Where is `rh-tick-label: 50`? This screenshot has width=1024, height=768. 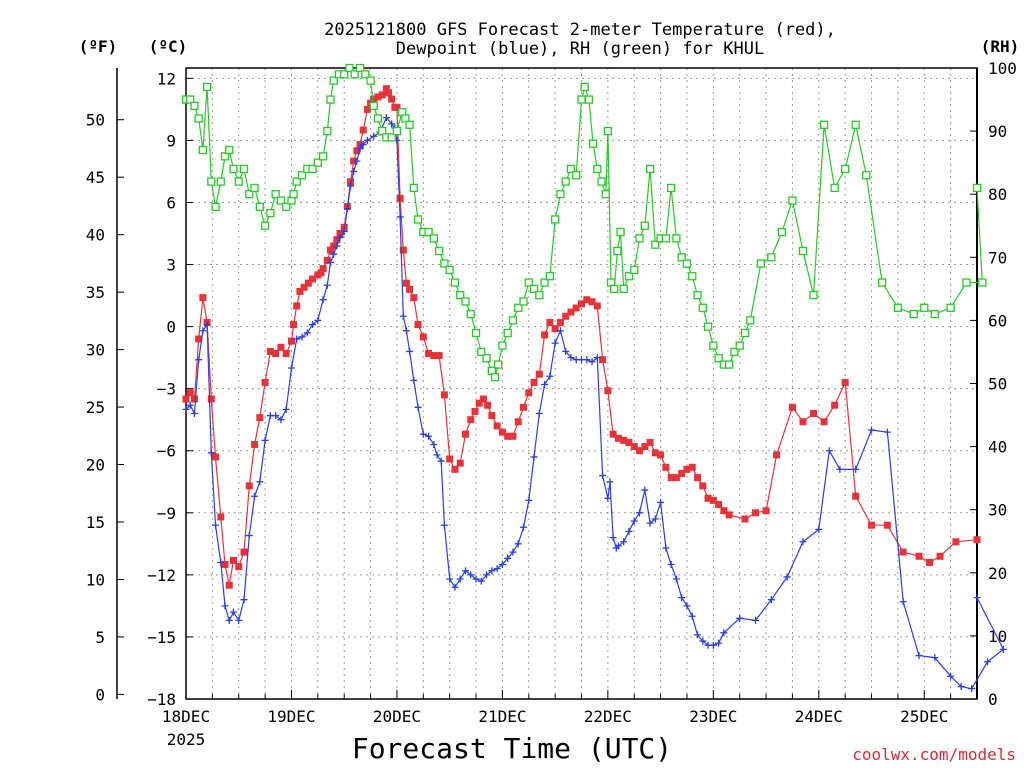
rh-tick-label: 50 is located at coordinates (997, 384).